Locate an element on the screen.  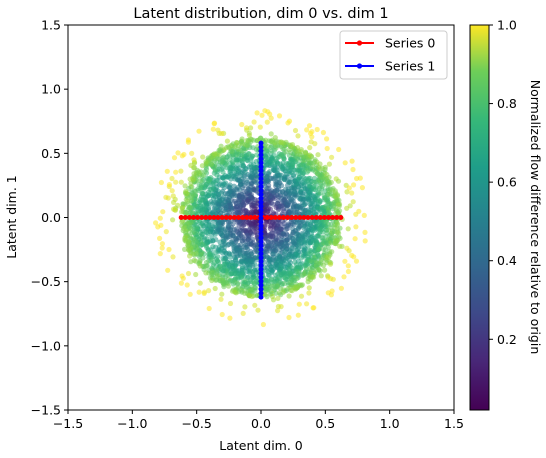
y-tick-label: 0.5 is located at coordinates (51, 153).